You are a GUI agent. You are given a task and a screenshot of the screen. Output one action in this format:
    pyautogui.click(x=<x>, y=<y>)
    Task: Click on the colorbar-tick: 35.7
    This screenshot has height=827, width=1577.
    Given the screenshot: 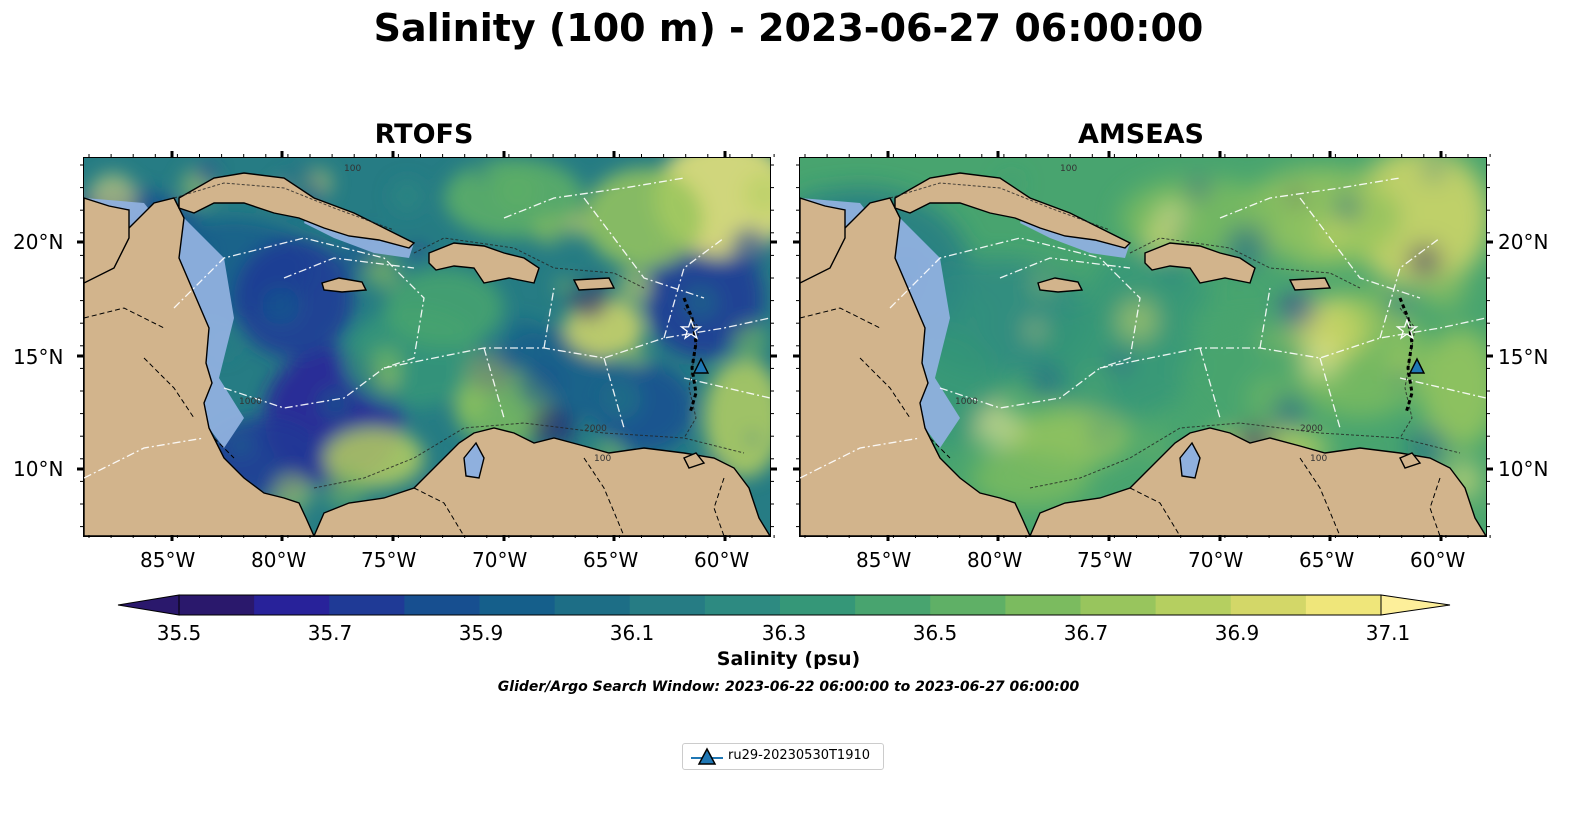 What is the action you would take?
    pyautogui.click(x=330, y=633)
    